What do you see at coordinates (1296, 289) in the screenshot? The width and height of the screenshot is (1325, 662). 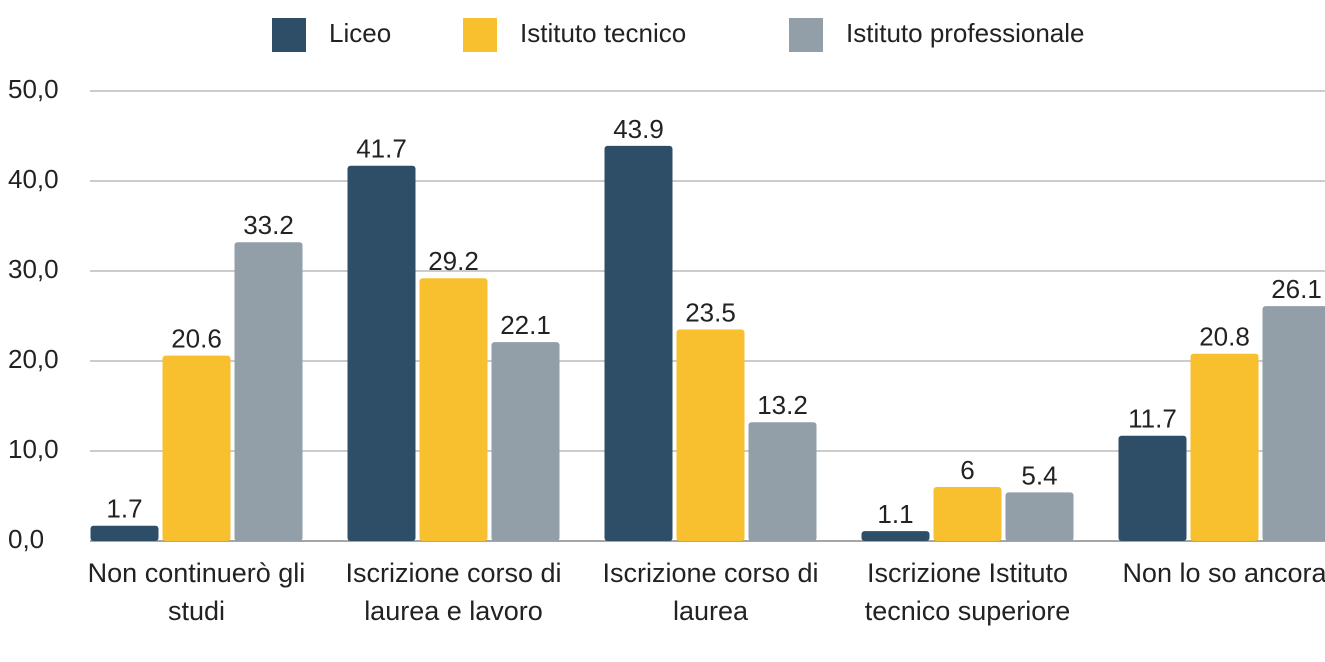 I see `value-label: 26.1` at bounding box center [1296, 289].